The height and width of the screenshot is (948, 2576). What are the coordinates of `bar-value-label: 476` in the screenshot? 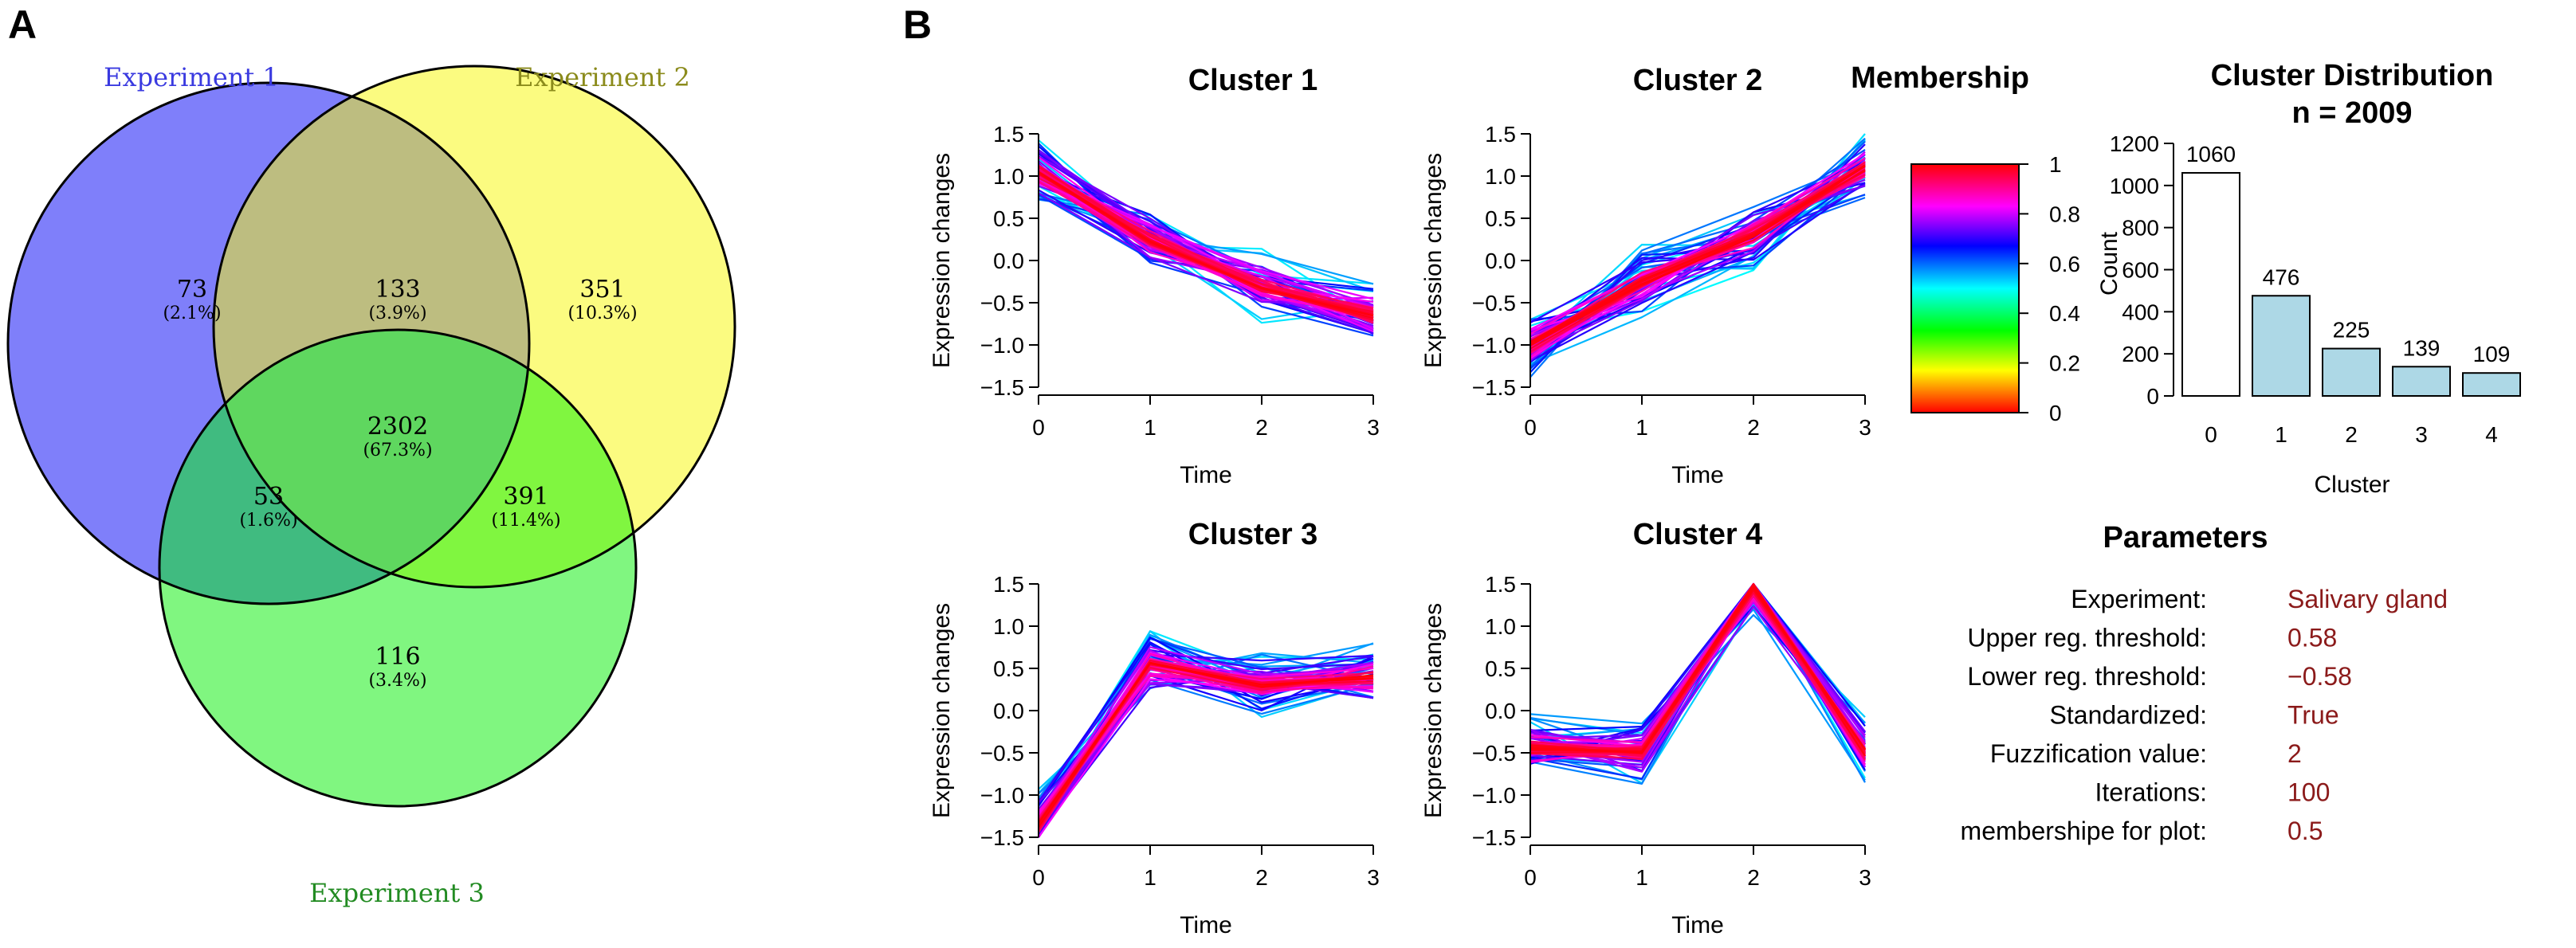 It's located at (2281, 276).